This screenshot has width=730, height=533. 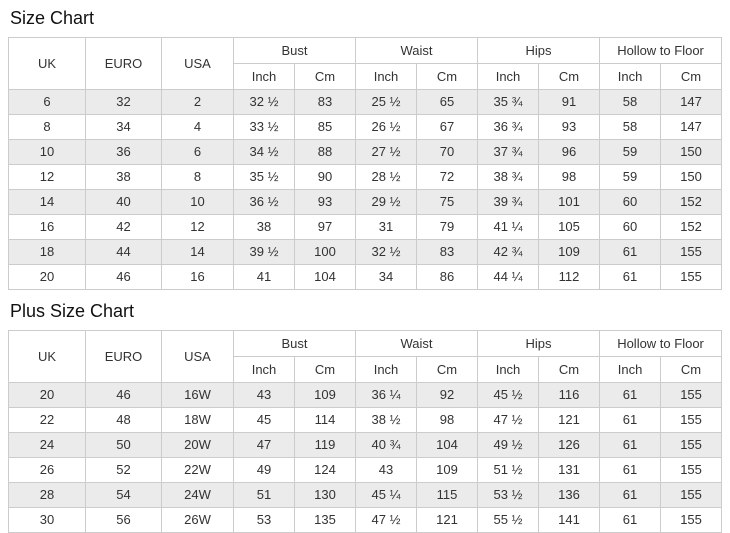 I want to click on table-cell: 26 ½, so click(x=386, y=127).